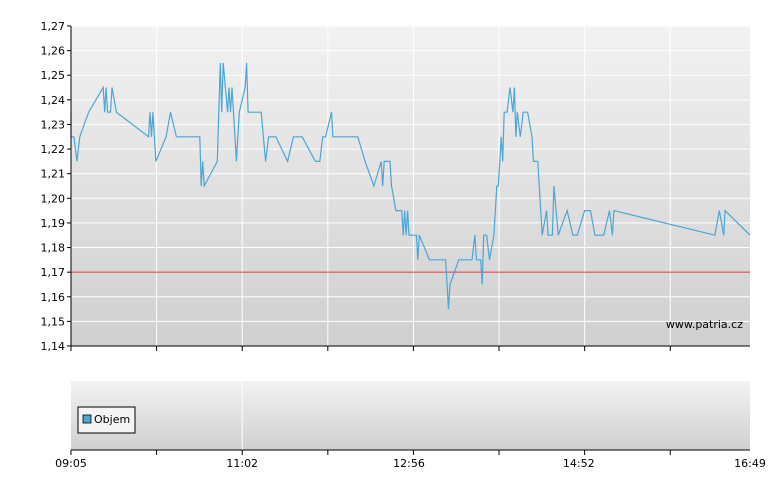  I want to click on y-tick-label: 1,17, so click(53, 272).